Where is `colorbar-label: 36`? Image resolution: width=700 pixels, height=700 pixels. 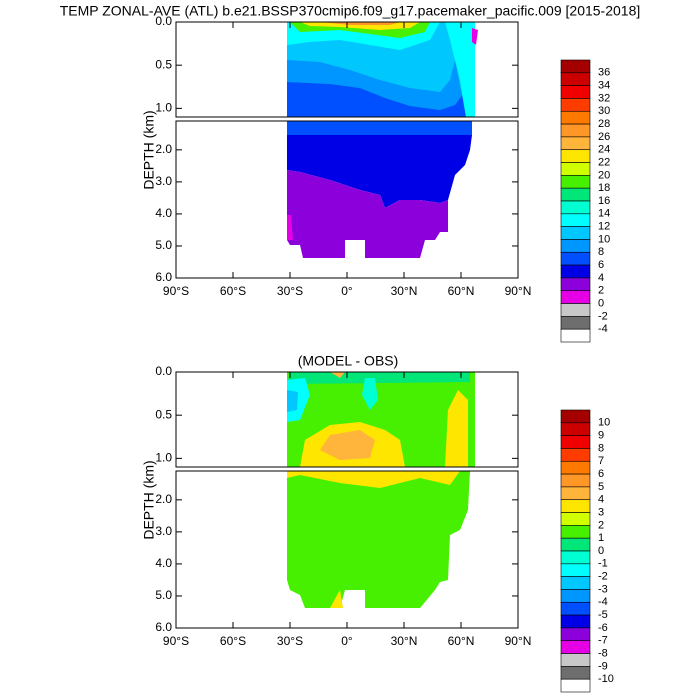 colorbar-label: 36 is located at coordinates (604, 73).